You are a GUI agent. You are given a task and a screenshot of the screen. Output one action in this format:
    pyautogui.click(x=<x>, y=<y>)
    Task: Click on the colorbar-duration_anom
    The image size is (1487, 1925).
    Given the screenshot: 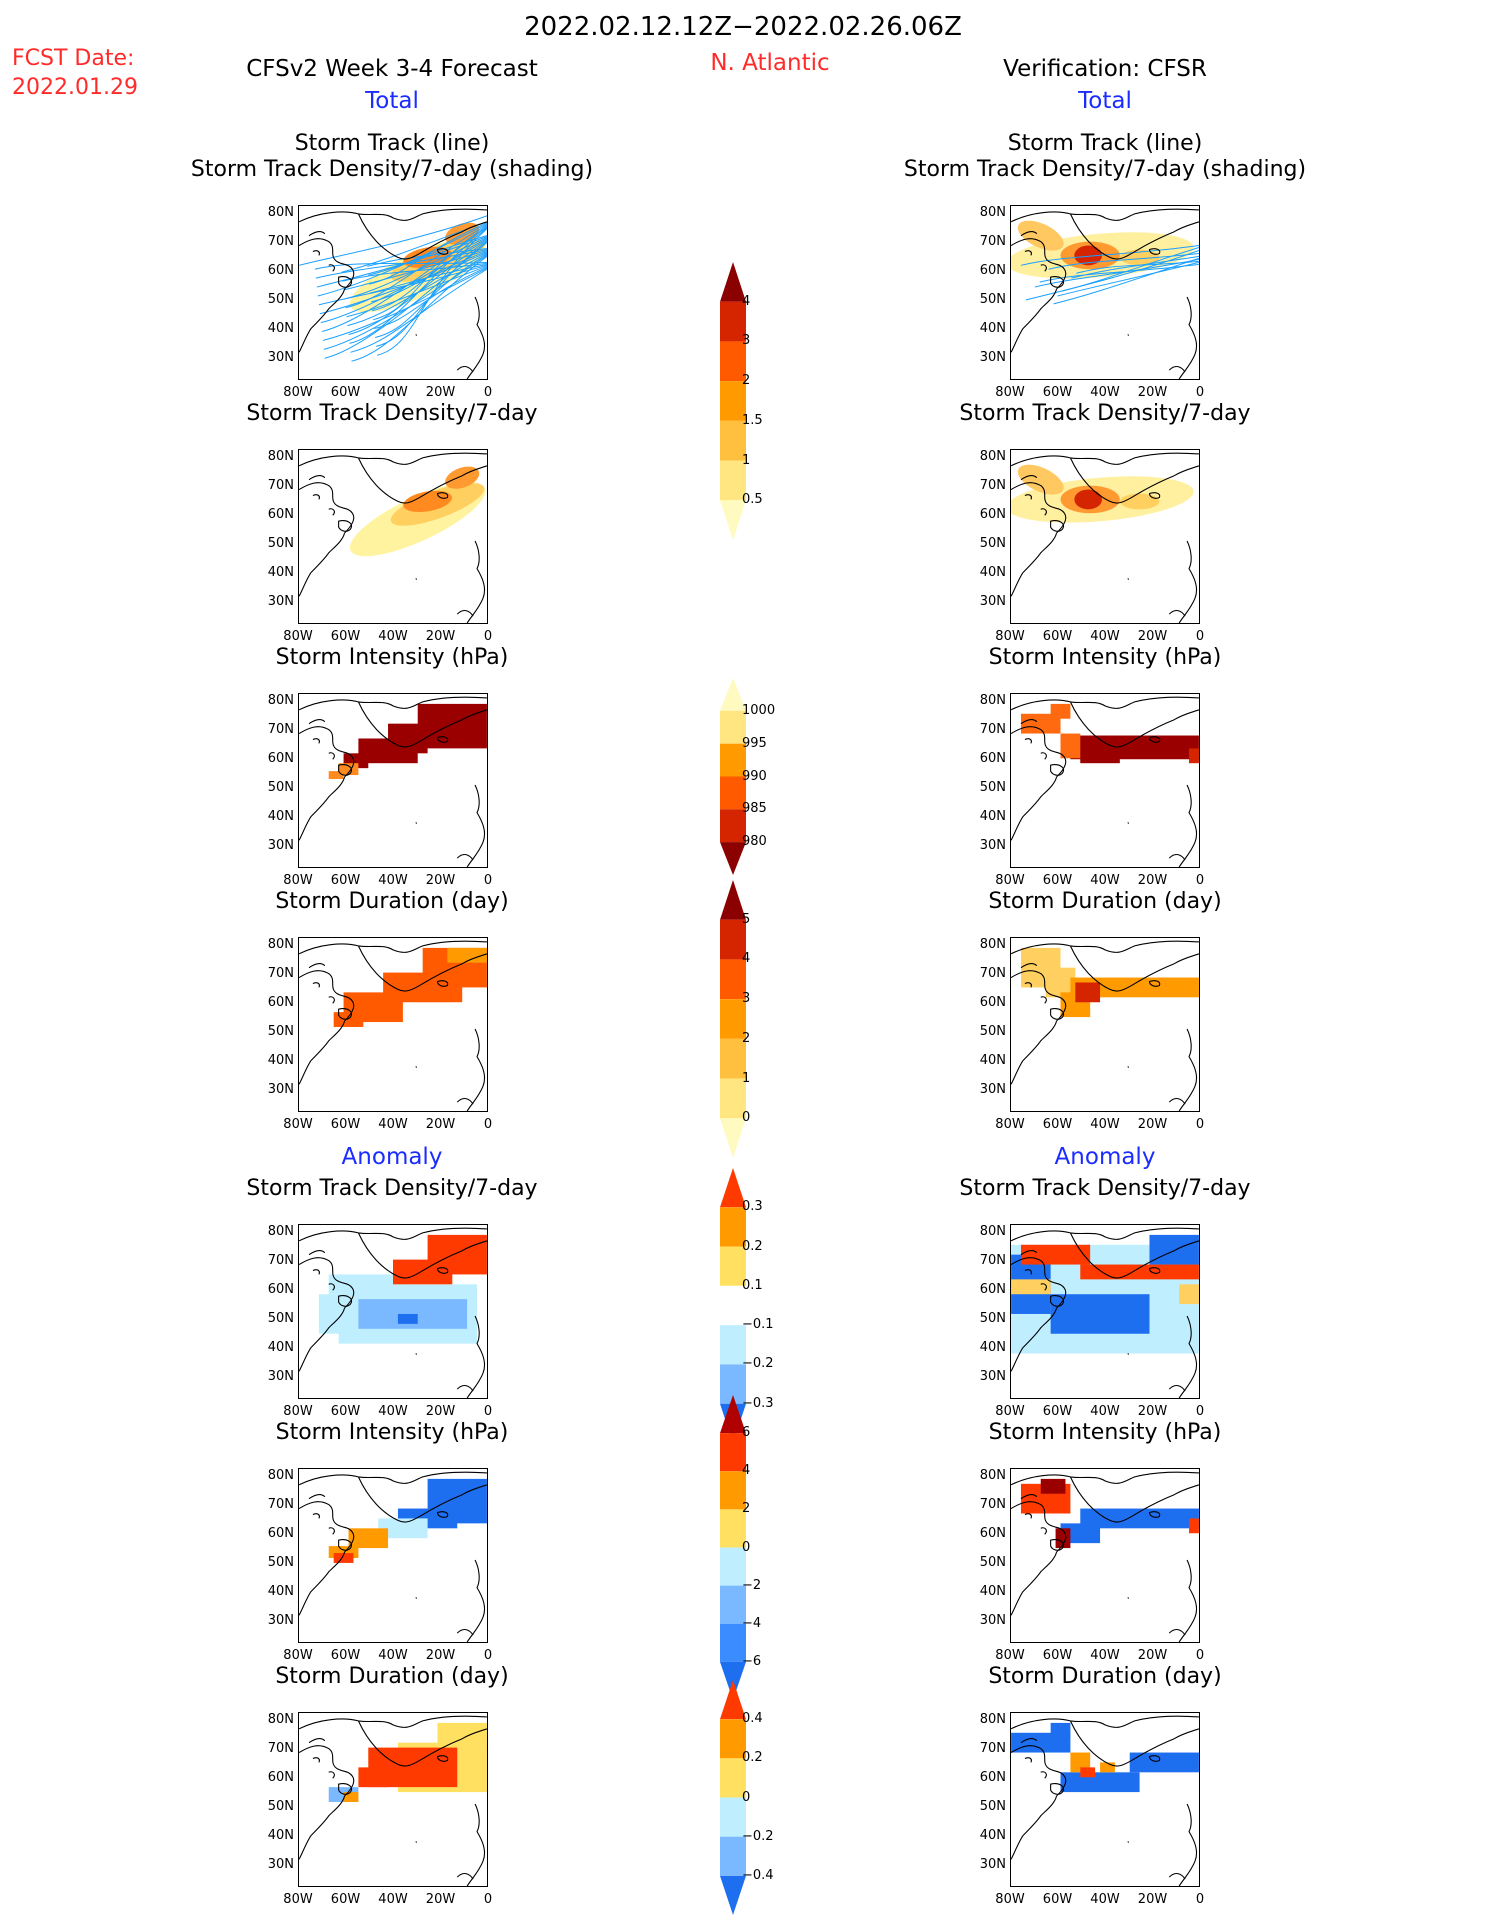 What is the action you would take?
    pyautogui.click(x=733, y=1797)
    